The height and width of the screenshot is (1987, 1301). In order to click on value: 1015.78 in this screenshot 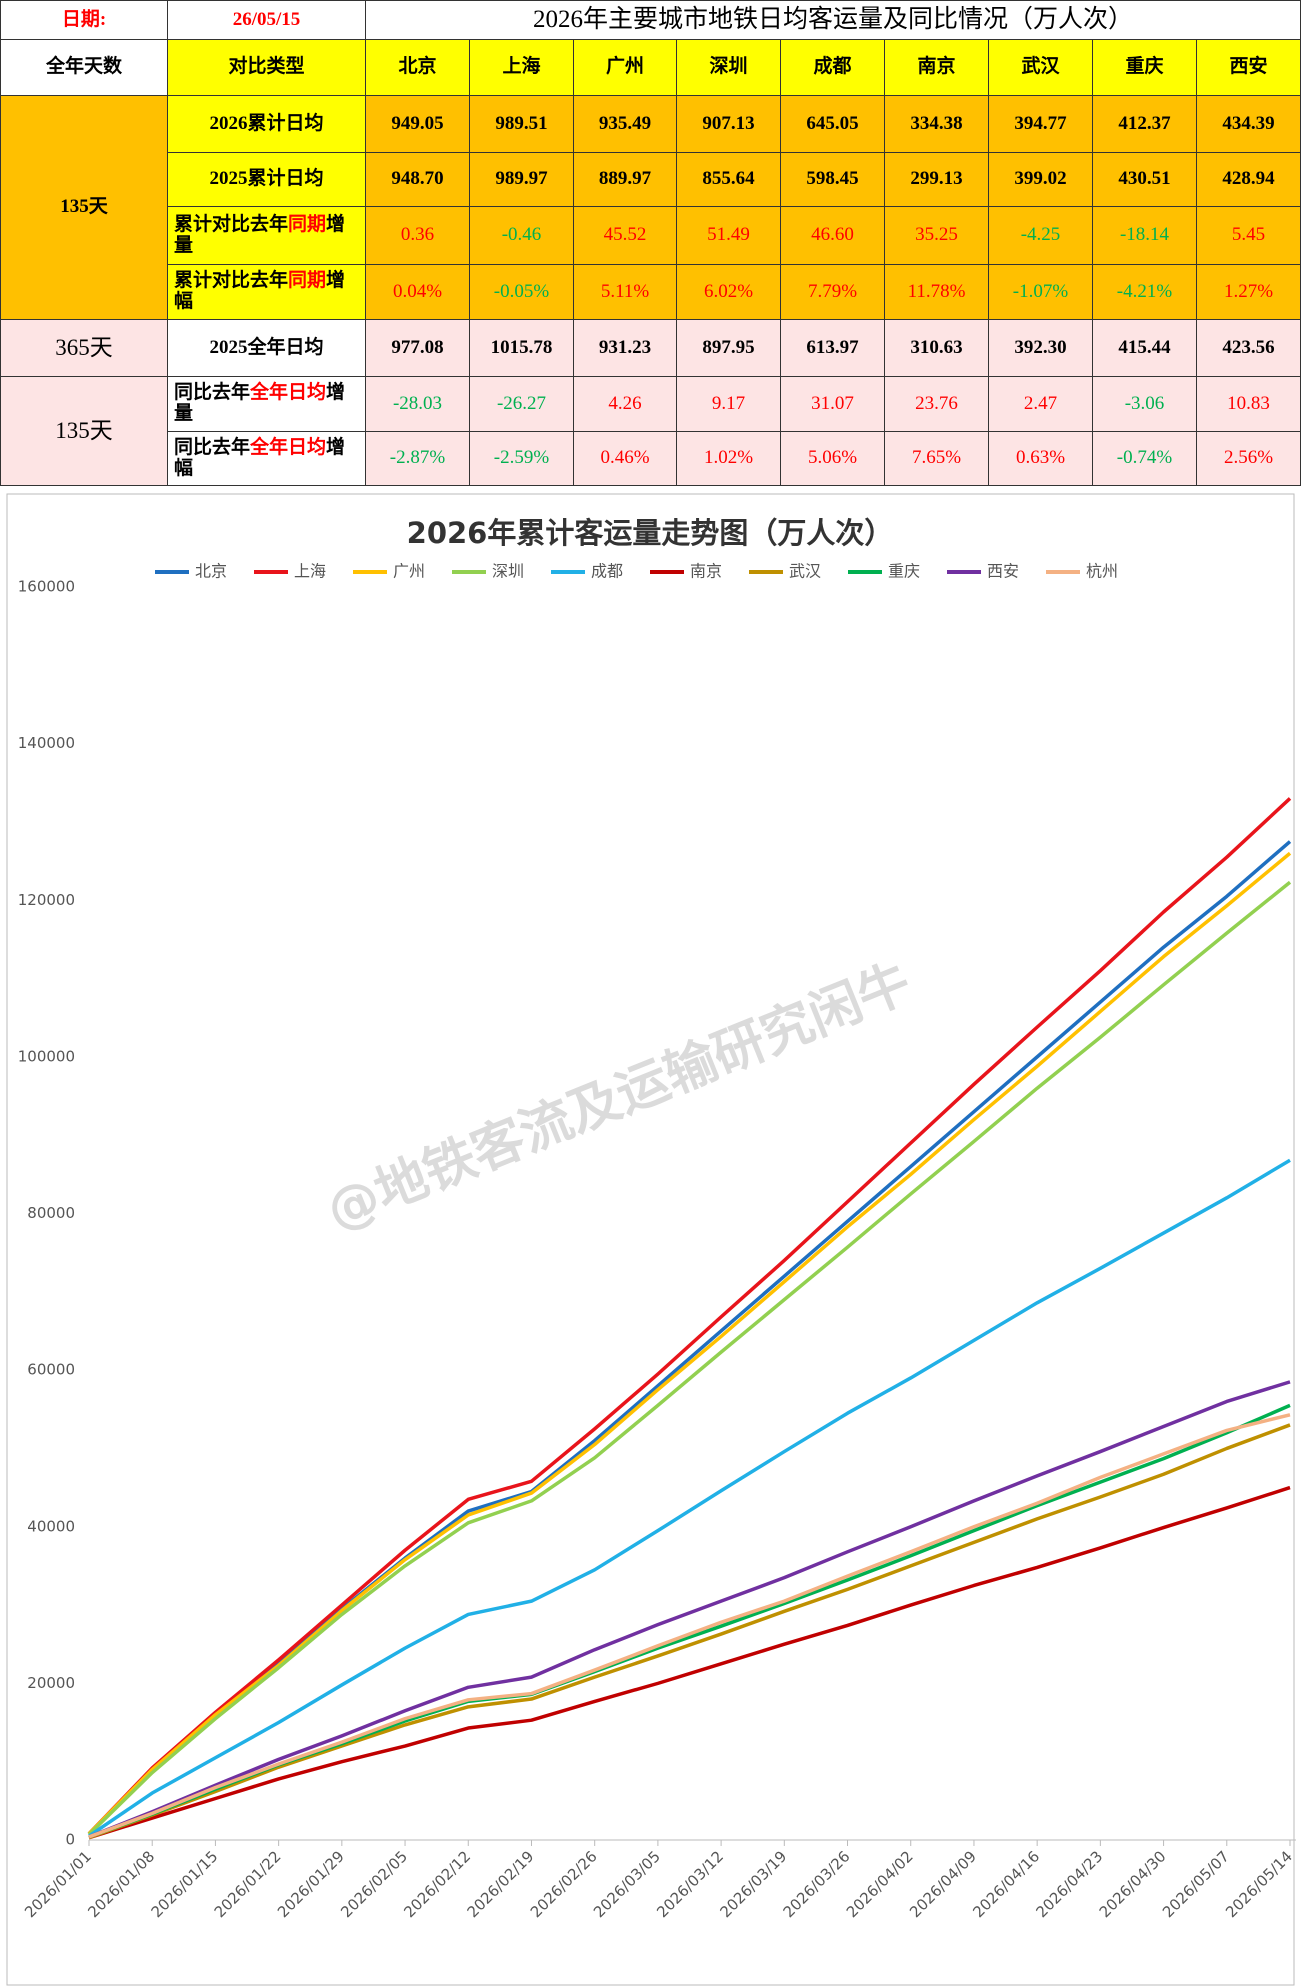, I will do `click(521, 348)`.